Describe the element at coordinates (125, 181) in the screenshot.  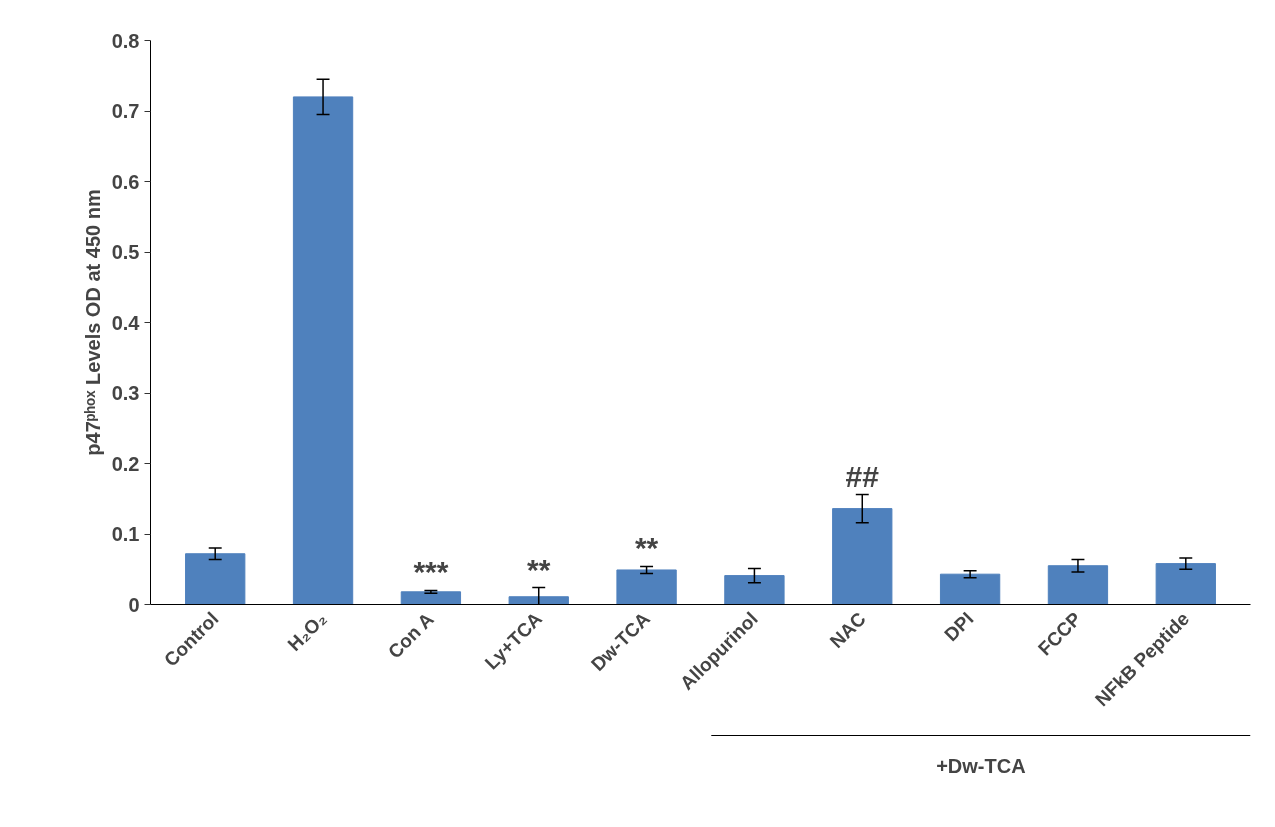
I see `y-tick-label: 0.6` at that location.